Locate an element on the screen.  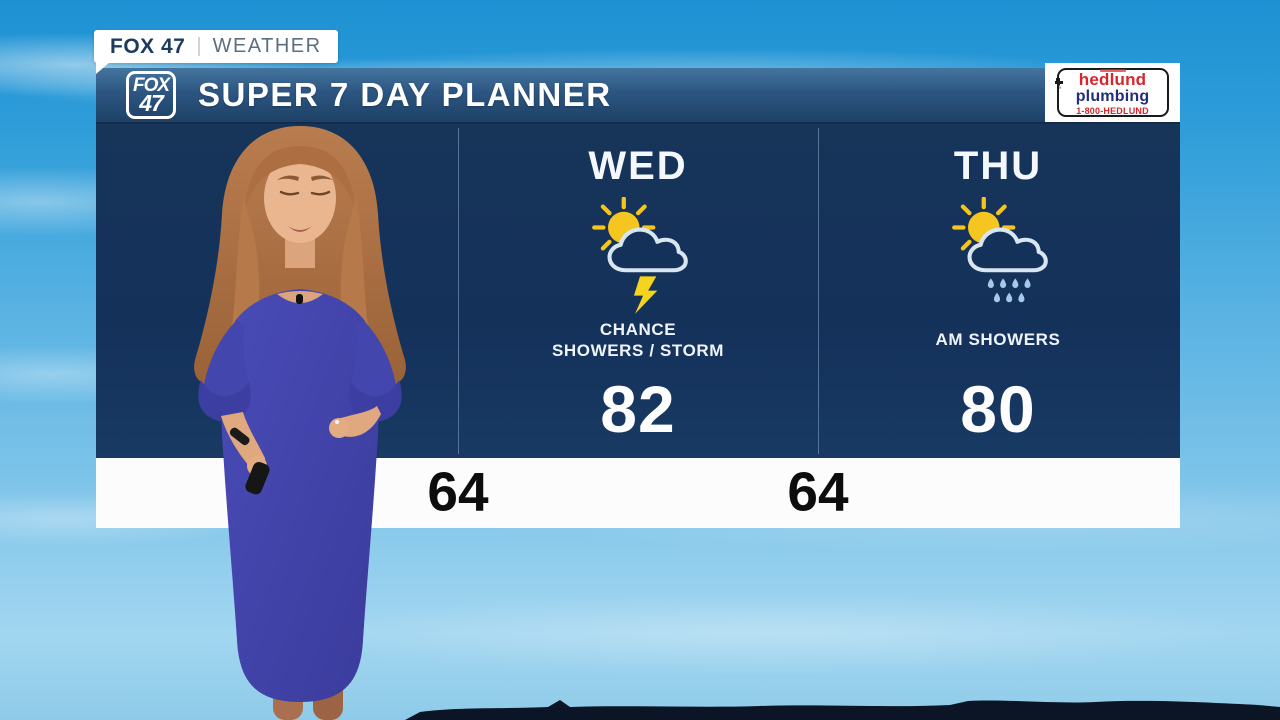
header-bar: FOX 47 SUPER 7 DAY PLANNER is located at coordinates (638, 96).